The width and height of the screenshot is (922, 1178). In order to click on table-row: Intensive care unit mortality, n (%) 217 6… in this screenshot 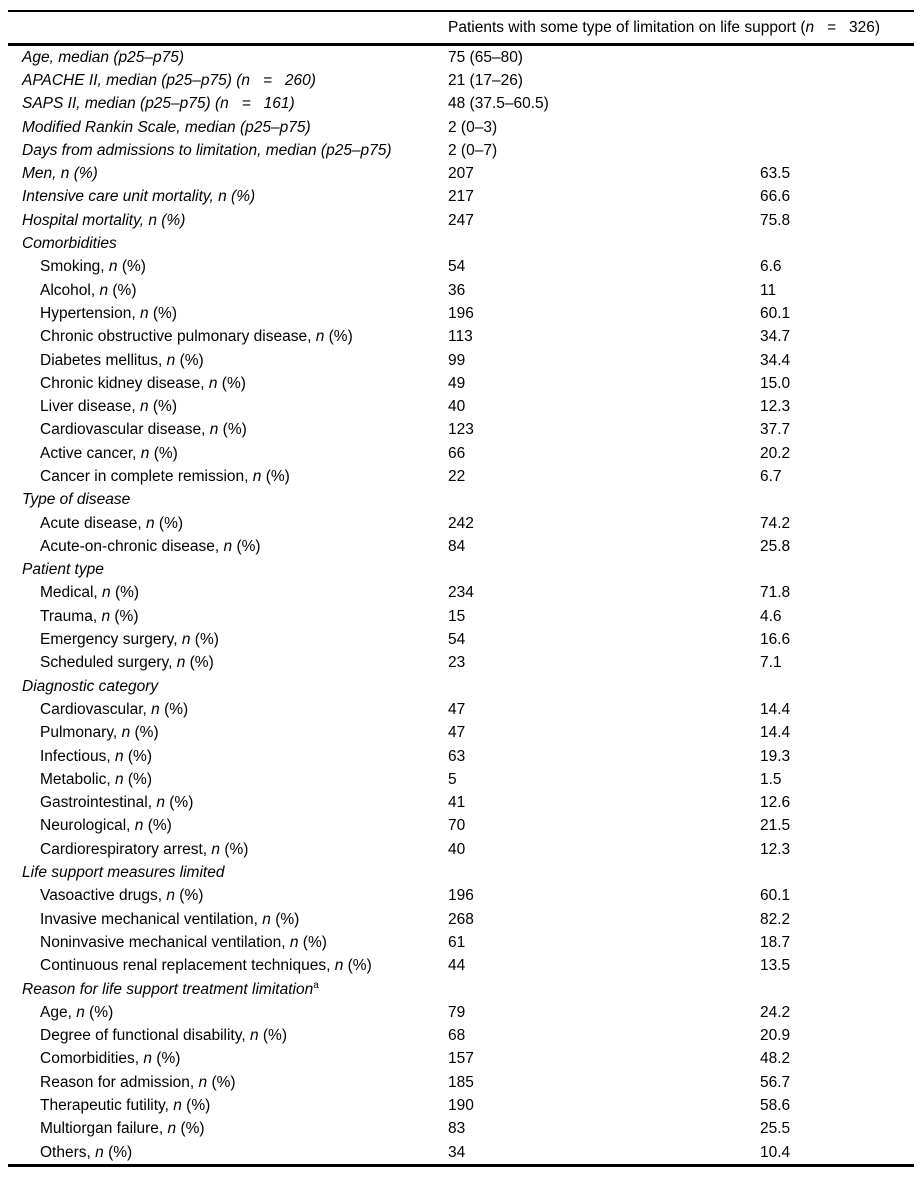, I will do `click(461, 197)`.